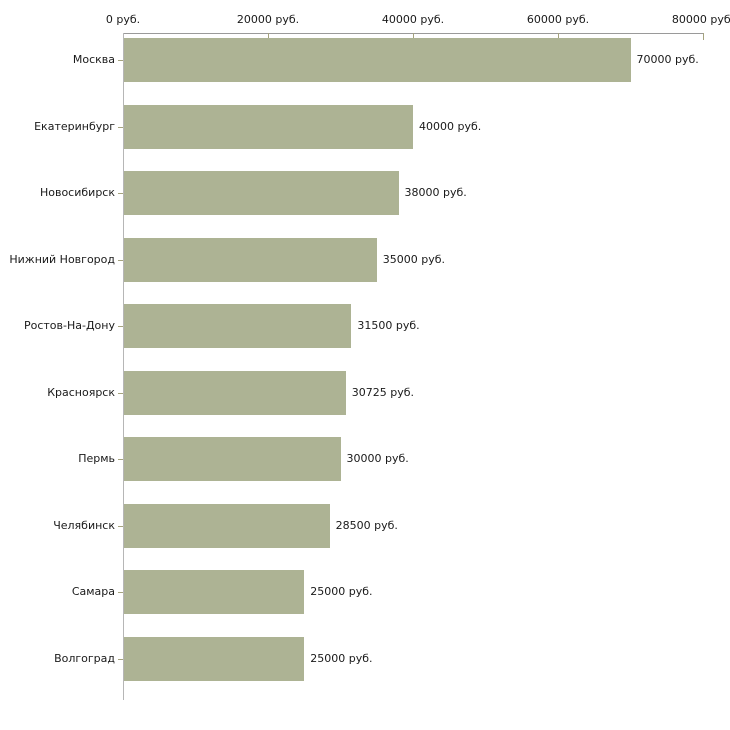  What do you see at coordinates (435, 192) in the screenshot?
I see `bar-value-label: 38000 руб.` at bounding box center [435, 192].